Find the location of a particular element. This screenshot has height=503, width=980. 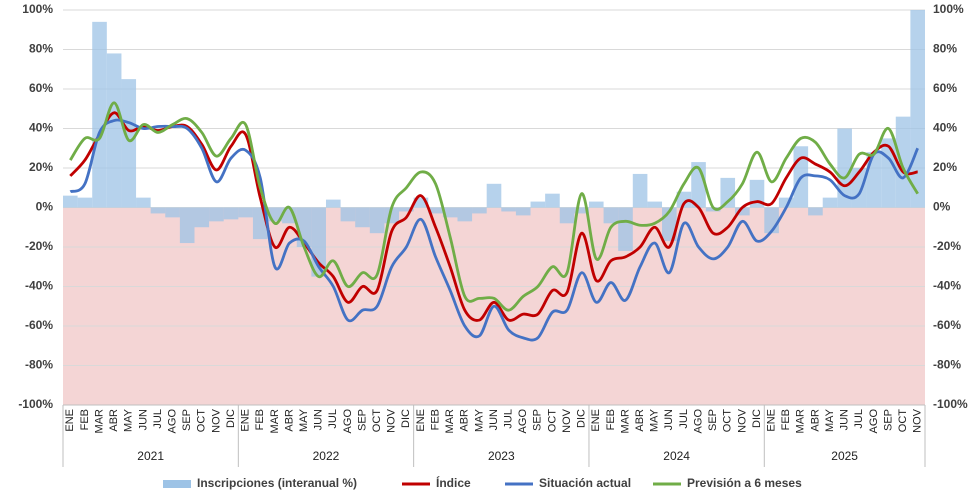

y2-tick-label: 100% is located at coordinates (948, 9).